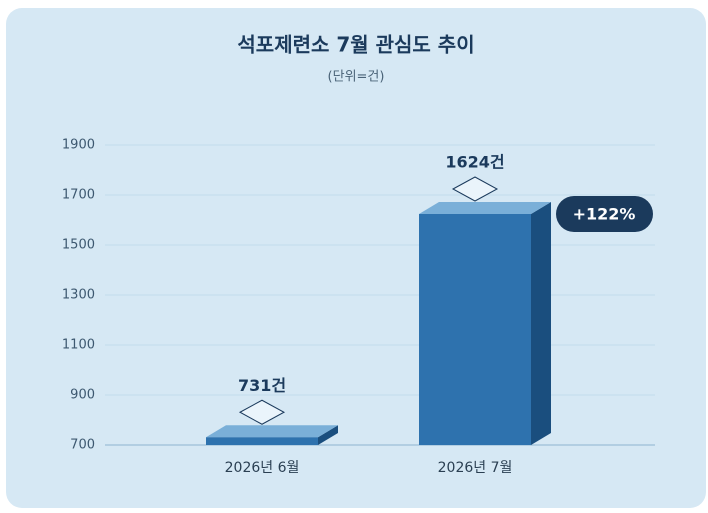  I want to click on y-tick-label: 1300, so click(78, 295).